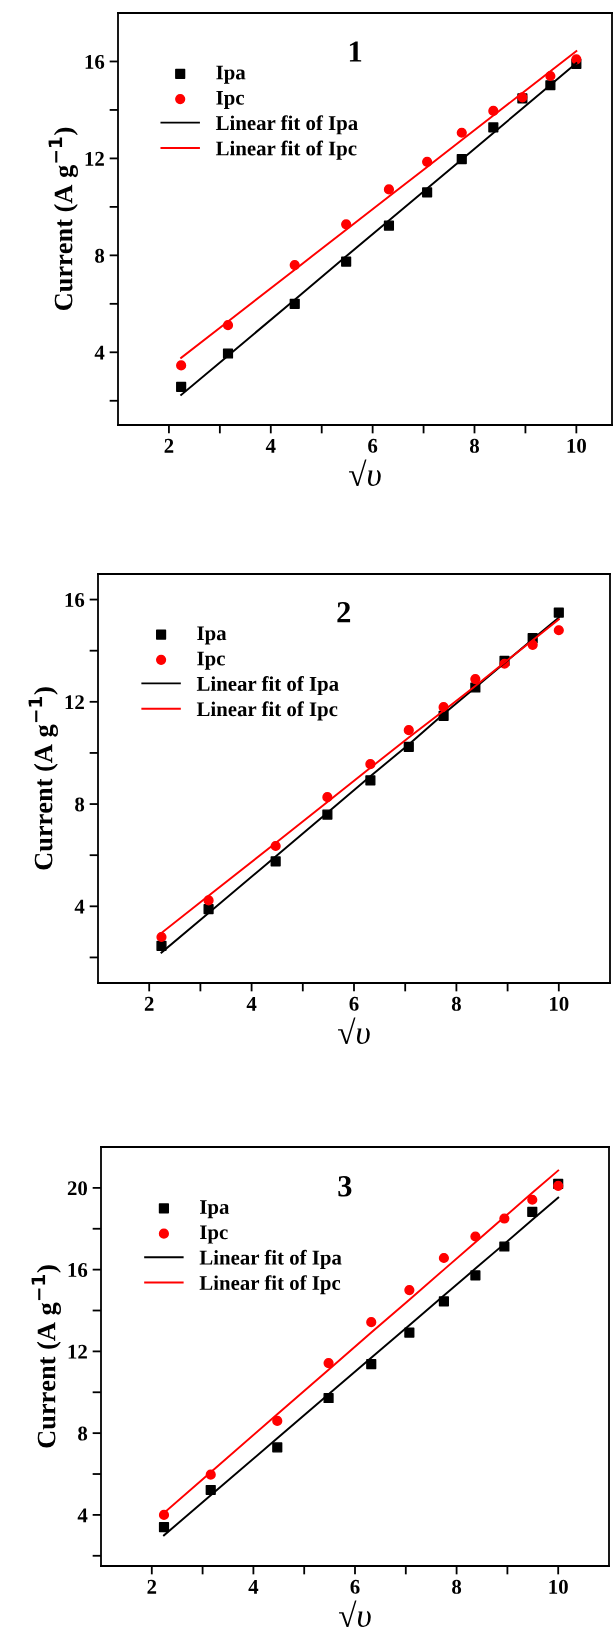  What do you see at coordinates (77, 1188) in the screenshot?
I see `y-tick-label: 20` at bounding box center [77, 1188].